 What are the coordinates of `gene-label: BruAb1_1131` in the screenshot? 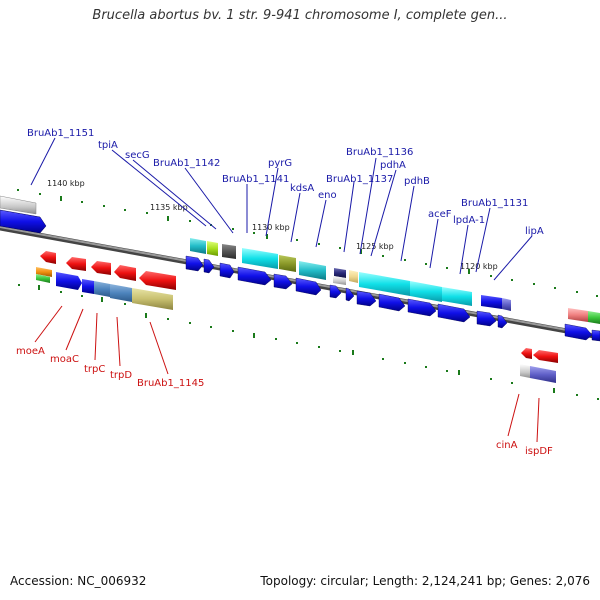 It's located at (494, 203).